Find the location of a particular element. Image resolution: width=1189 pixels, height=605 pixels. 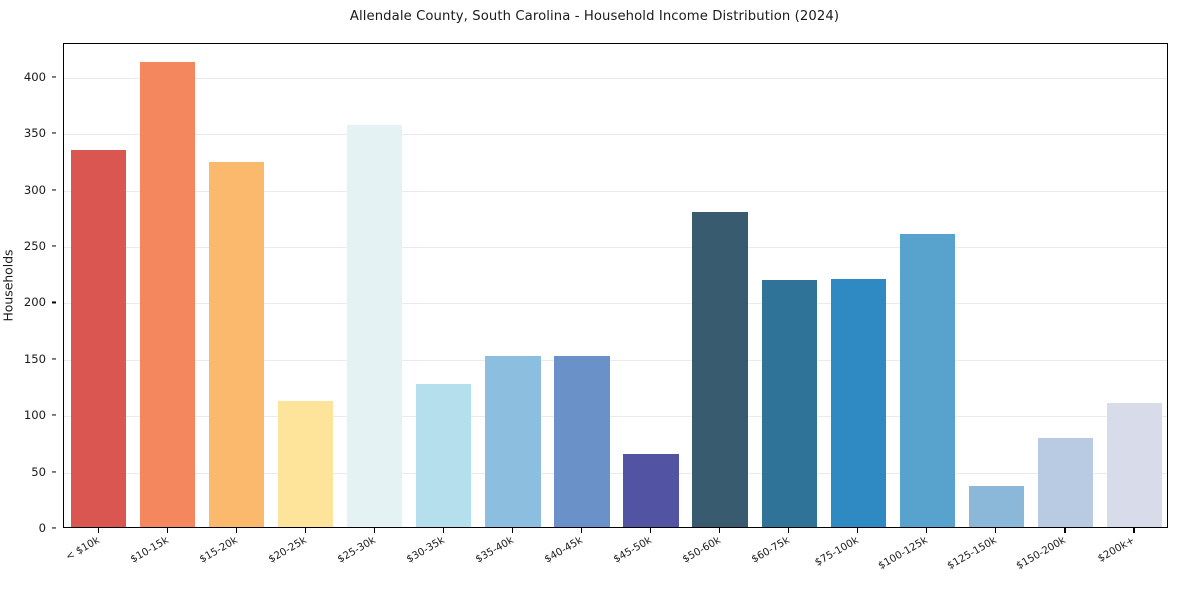

y-axis-tick-labels: 0 50 100 150 200 250 300 350 400 is located at coordinates (28, 289).